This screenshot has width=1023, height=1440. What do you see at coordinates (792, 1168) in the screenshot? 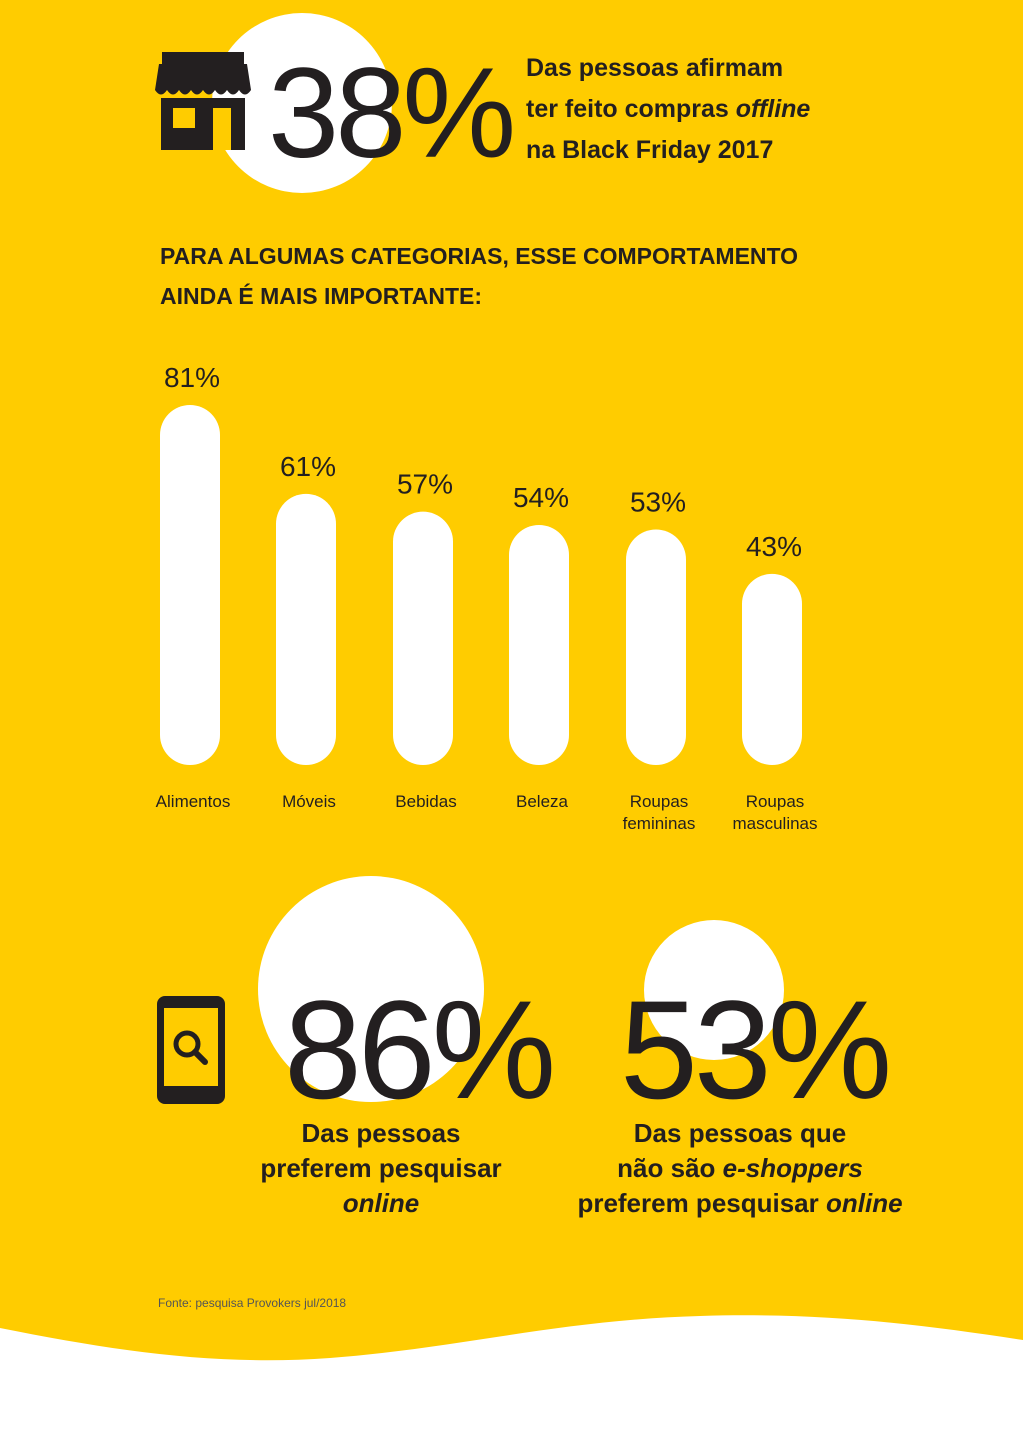
I see `right-stat-segment: e-shoppers` at bounding box center [792, 1168].